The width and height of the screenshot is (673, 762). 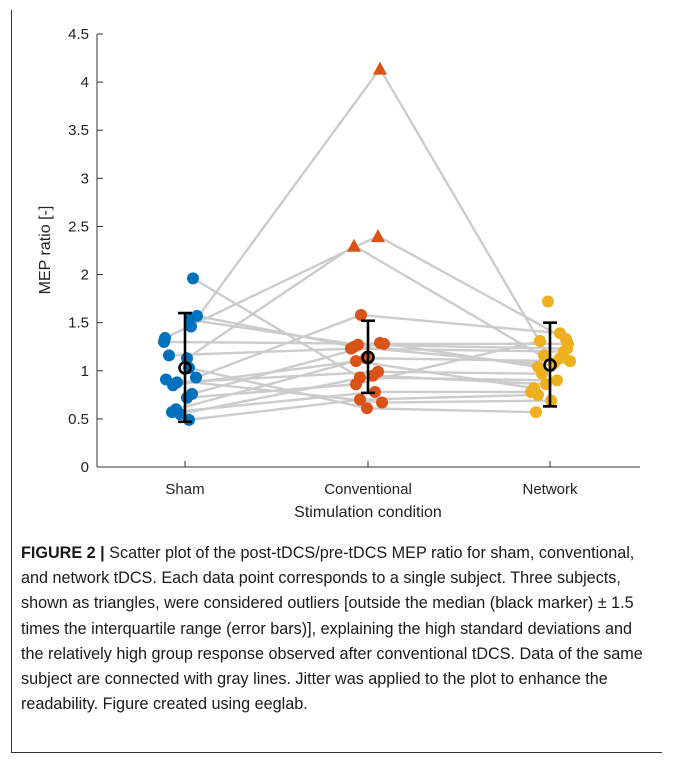 What do you see at coordinates (85, 178) in the screenshot?
I see `y-tick-label: 3` at bounding box center [85, 178].